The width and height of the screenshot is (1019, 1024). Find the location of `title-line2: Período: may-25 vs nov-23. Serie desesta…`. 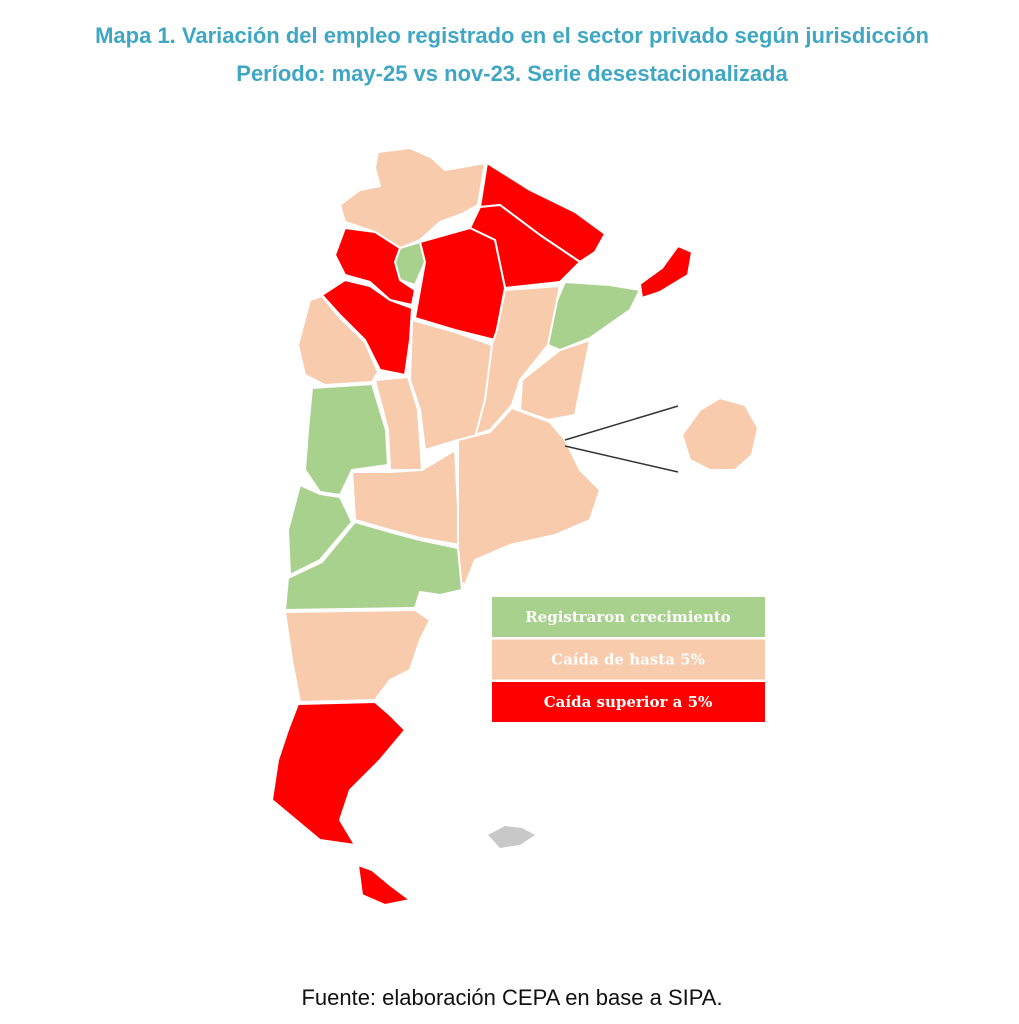

title-line2: Período: may-25 vs nov-23. Serie desesta… is located at coordinates (512, 73).